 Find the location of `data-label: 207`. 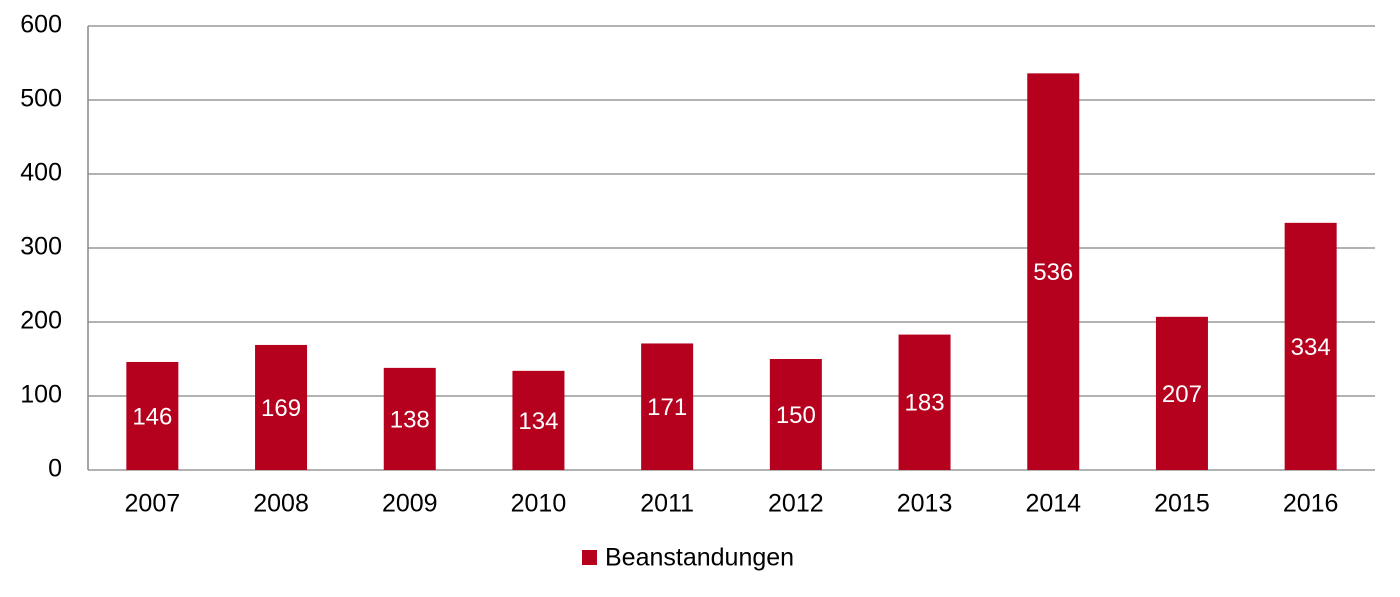

data-label: 207 is located at coordinates (1182, 394).